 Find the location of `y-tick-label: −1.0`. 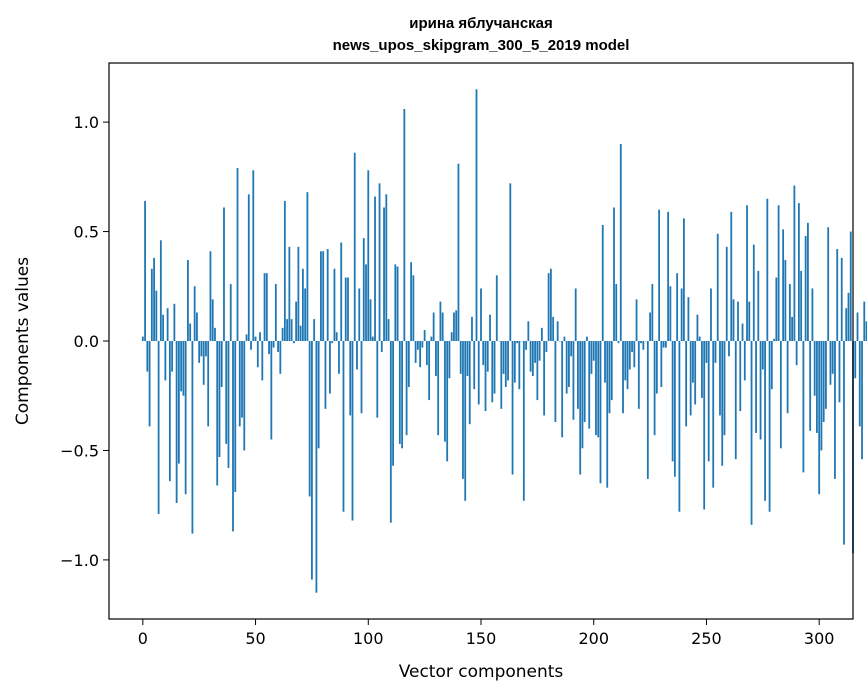

y-tick-label: −1.0 is located at coordinates (79, 560).